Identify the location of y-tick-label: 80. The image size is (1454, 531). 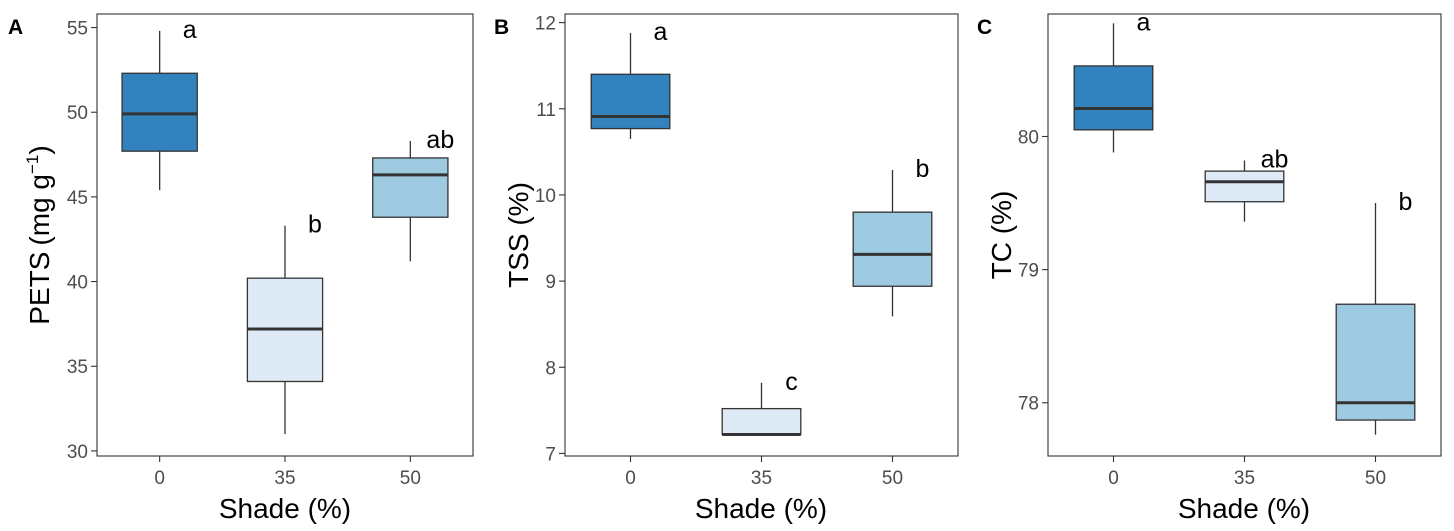
(1028, 137).